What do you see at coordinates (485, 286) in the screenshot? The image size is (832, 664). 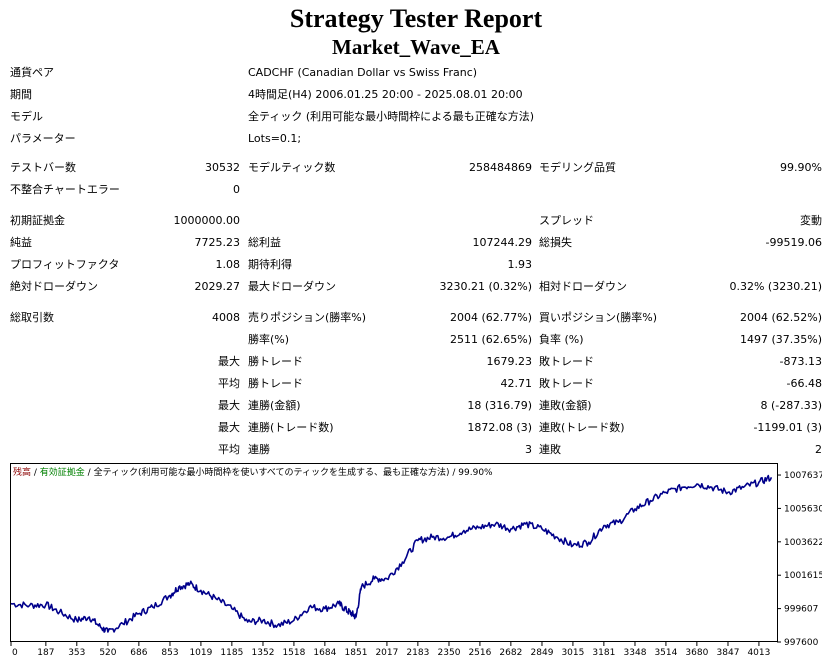 I see `max-dd-value: 3230.21 (0.32%)` at bounding box center [485, 286].